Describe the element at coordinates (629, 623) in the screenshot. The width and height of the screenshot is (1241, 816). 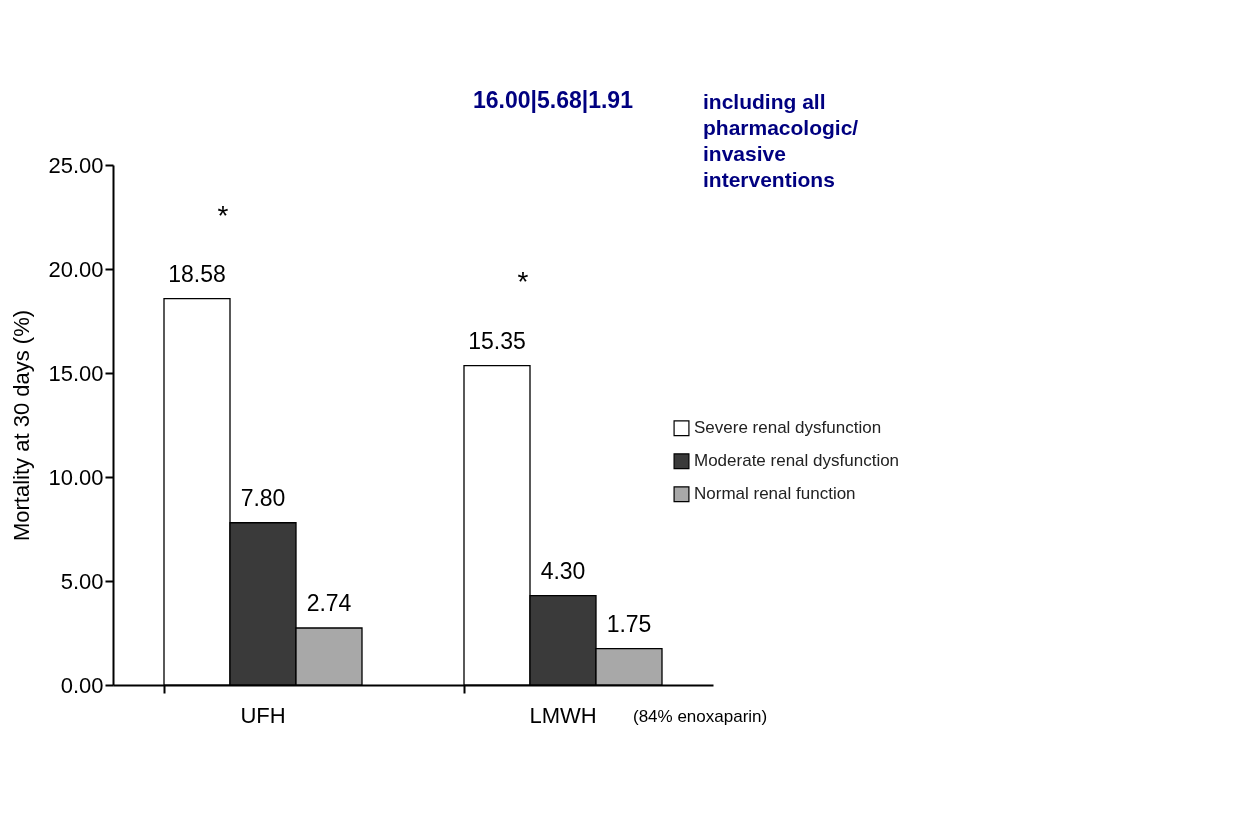
I see `data-label: 1.75` at that location.